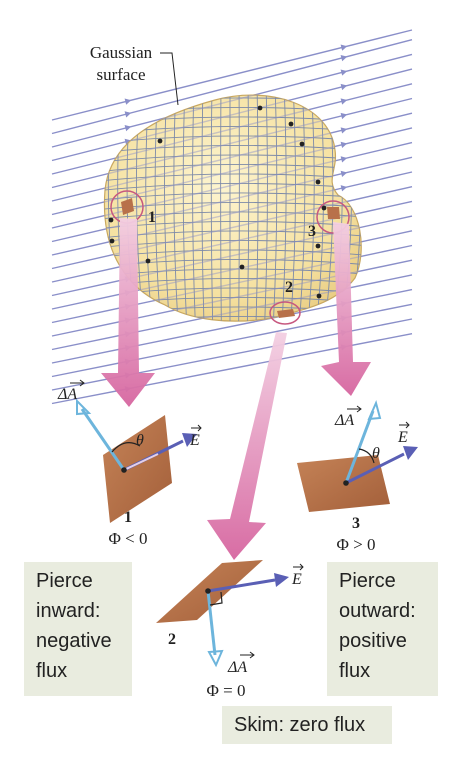 The image size is (452, 770). Describe the element at coordinates (152, 217) in the screenshot. I see `surface-number-1: 1` at that location.